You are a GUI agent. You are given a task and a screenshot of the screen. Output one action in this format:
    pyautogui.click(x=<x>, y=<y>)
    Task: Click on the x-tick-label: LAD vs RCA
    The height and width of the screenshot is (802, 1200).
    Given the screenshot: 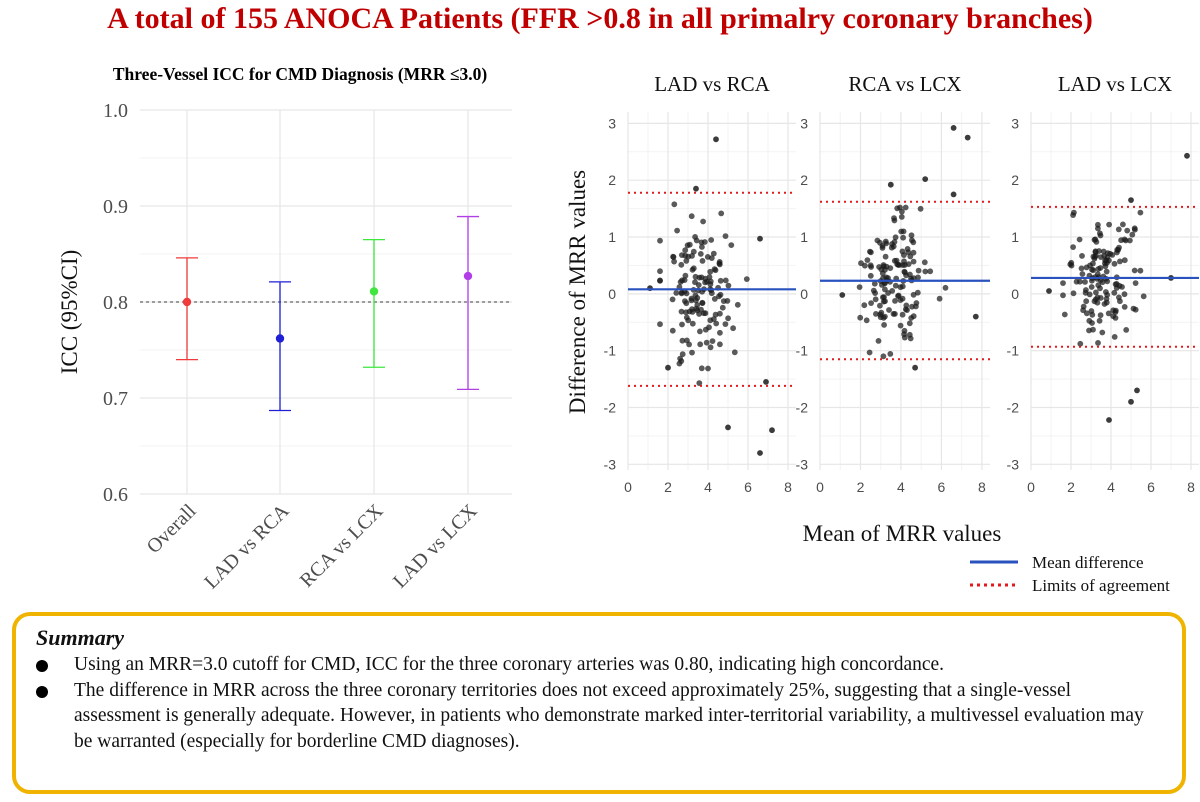 What is the action you would take?
    pyautogui.click(x=247, y=547)
    